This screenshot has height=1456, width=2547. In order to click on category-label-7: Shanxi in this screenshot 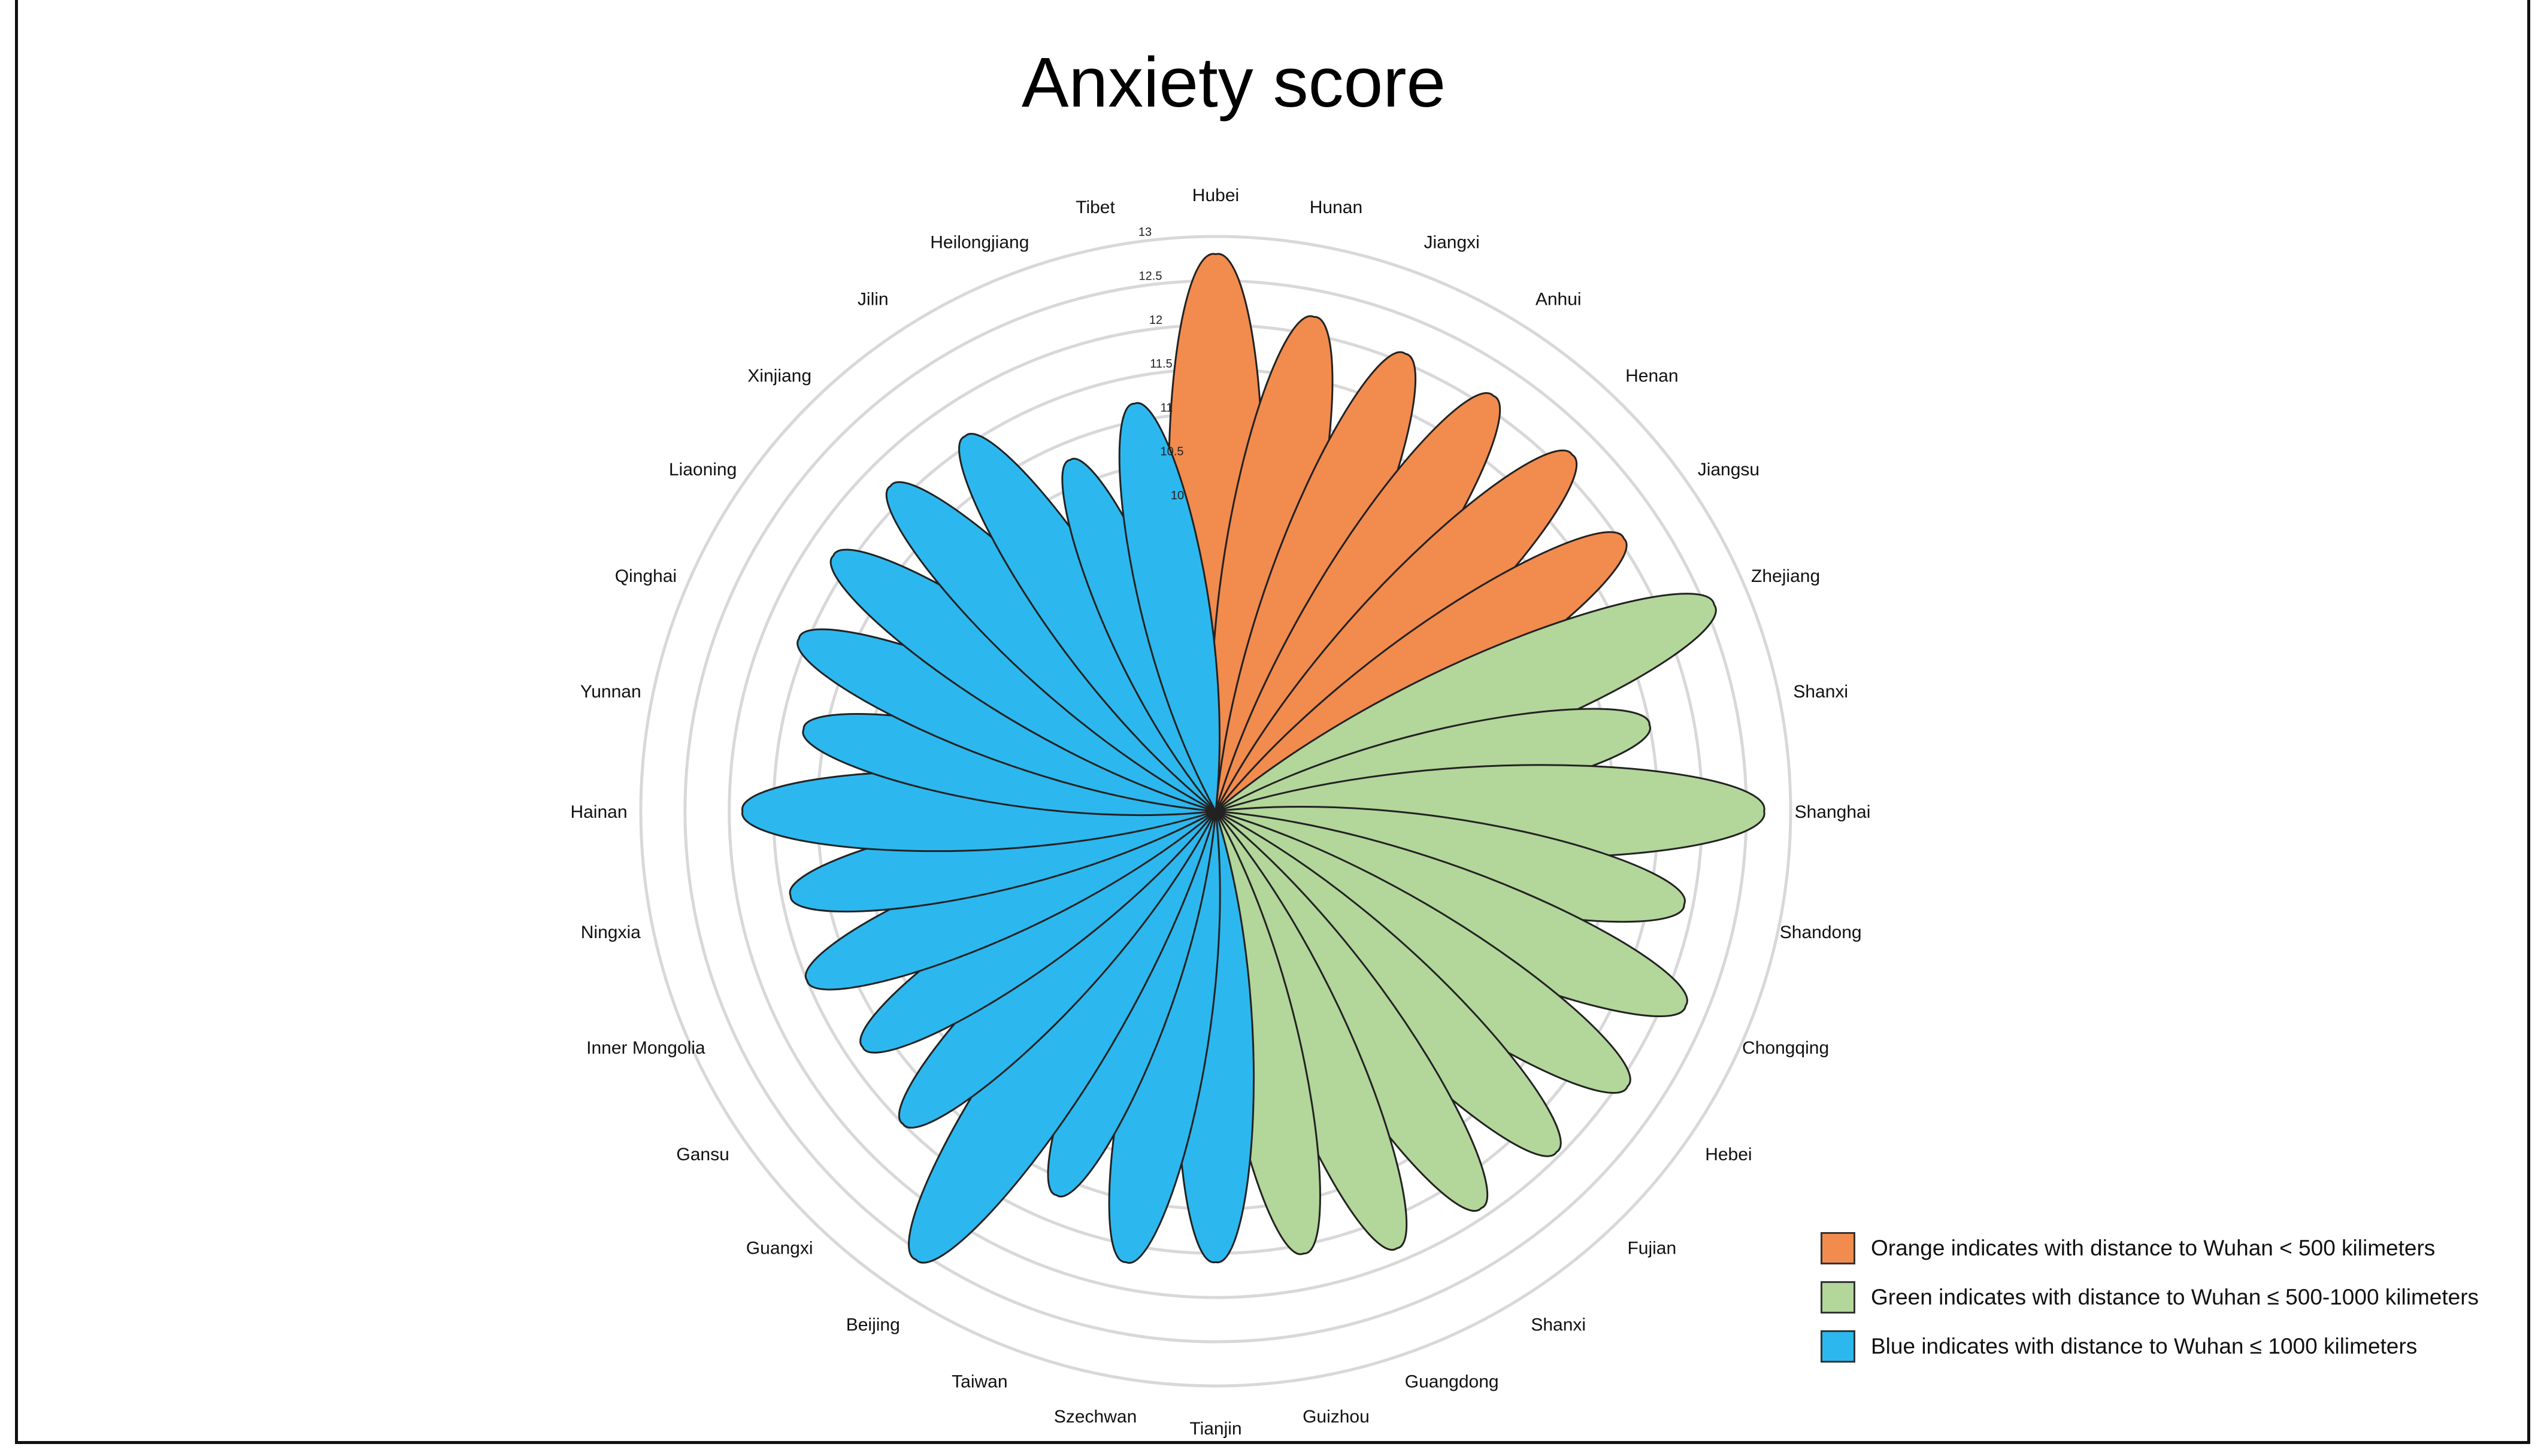, I will do `click(1820, 692)`.